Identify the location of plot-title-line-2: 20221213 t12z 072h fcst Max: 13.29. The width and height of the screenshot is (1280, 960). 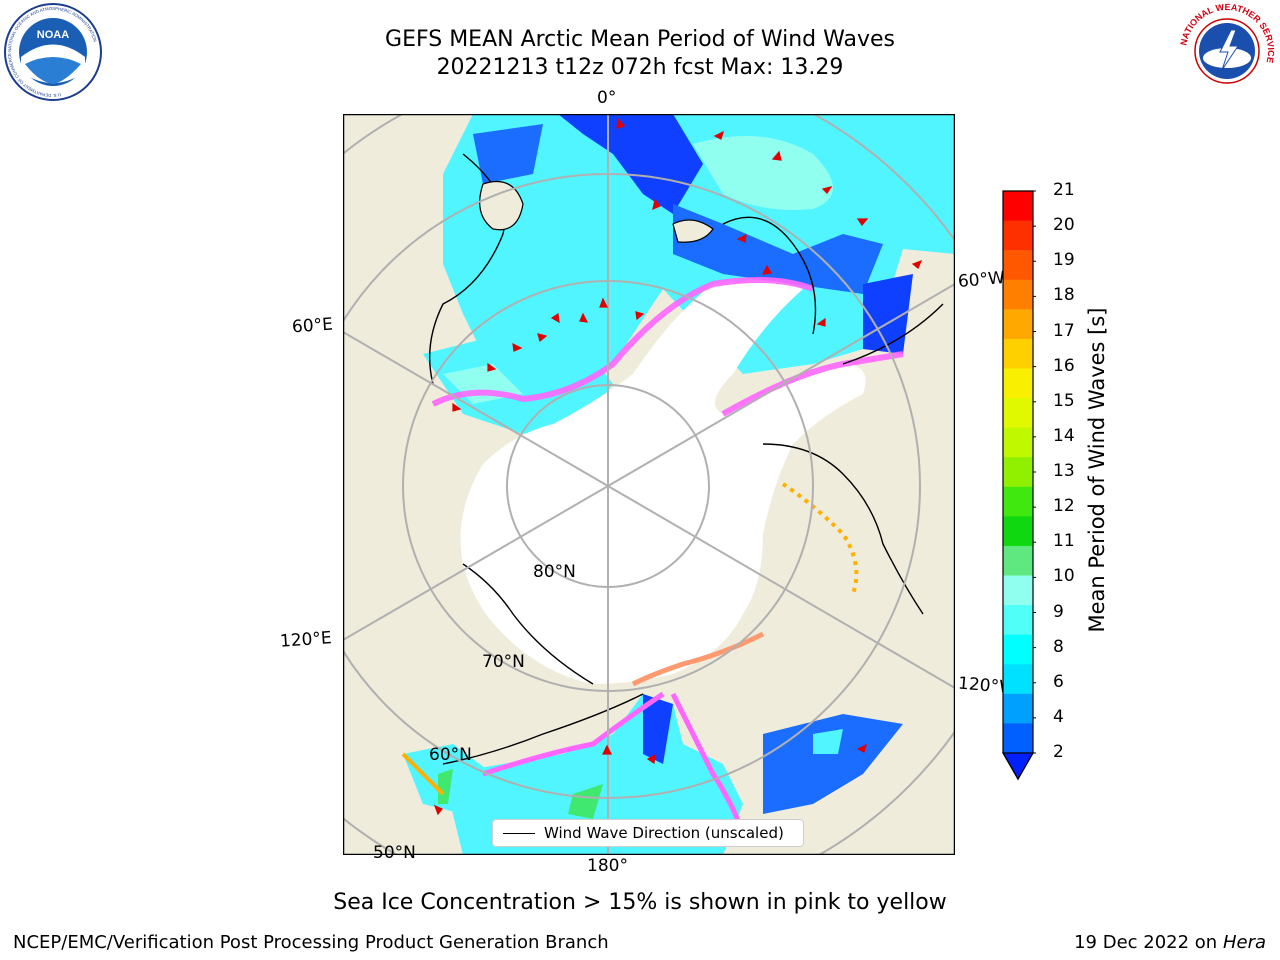
(640, 67).